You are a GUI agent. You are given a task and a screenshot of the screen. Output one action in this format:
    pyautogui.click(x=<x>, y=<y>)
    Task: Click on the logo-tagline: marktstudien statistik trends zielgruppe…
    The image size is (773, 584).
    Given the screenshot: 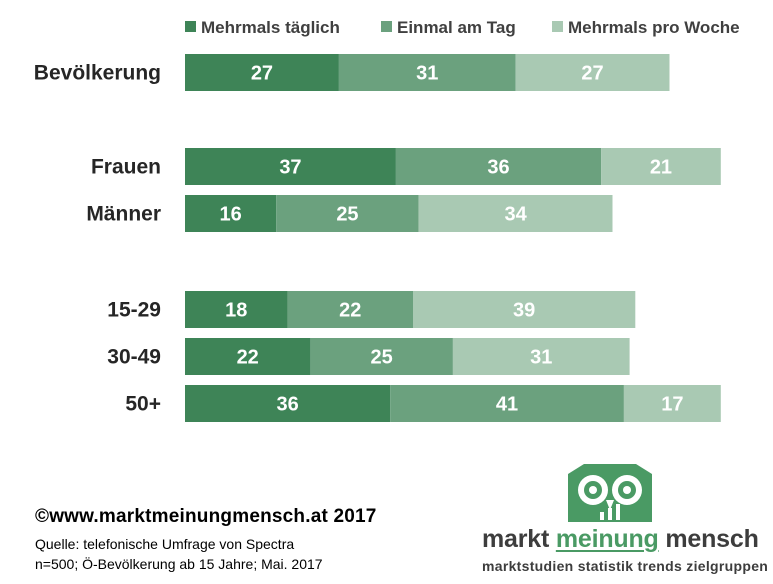 What is the action you would take?
    pyautogui.click(x=625, y=566)
    